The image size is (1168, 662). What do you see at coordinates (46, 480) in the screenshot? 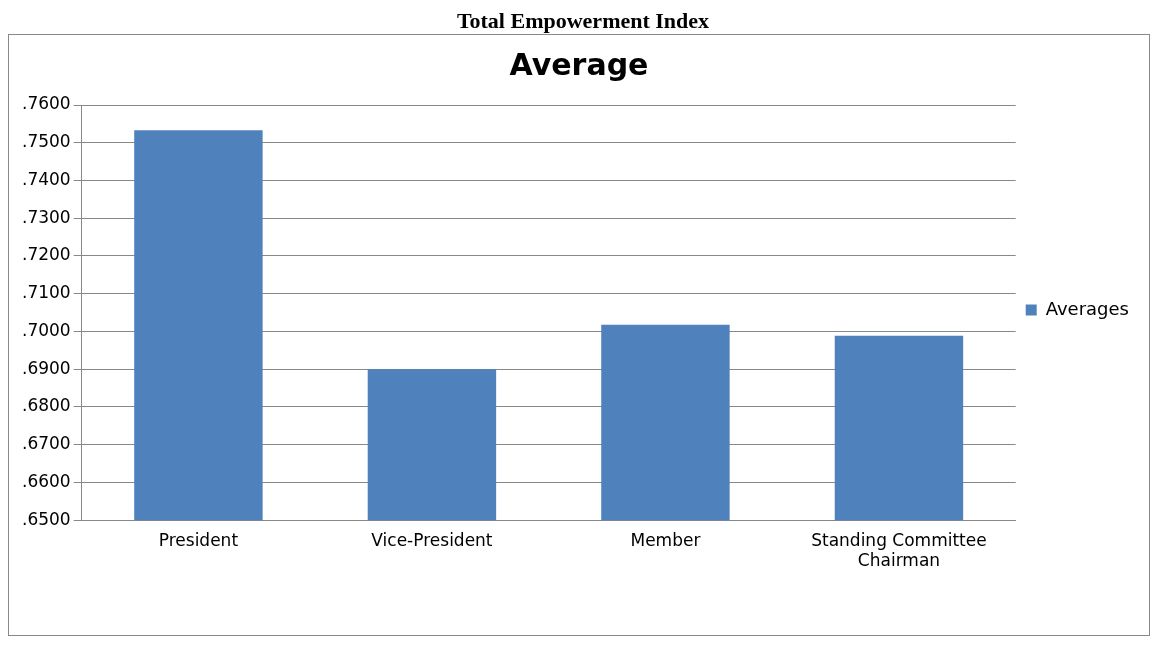
I see `y-tick-label: .6600` at bounding box center [46, 480].